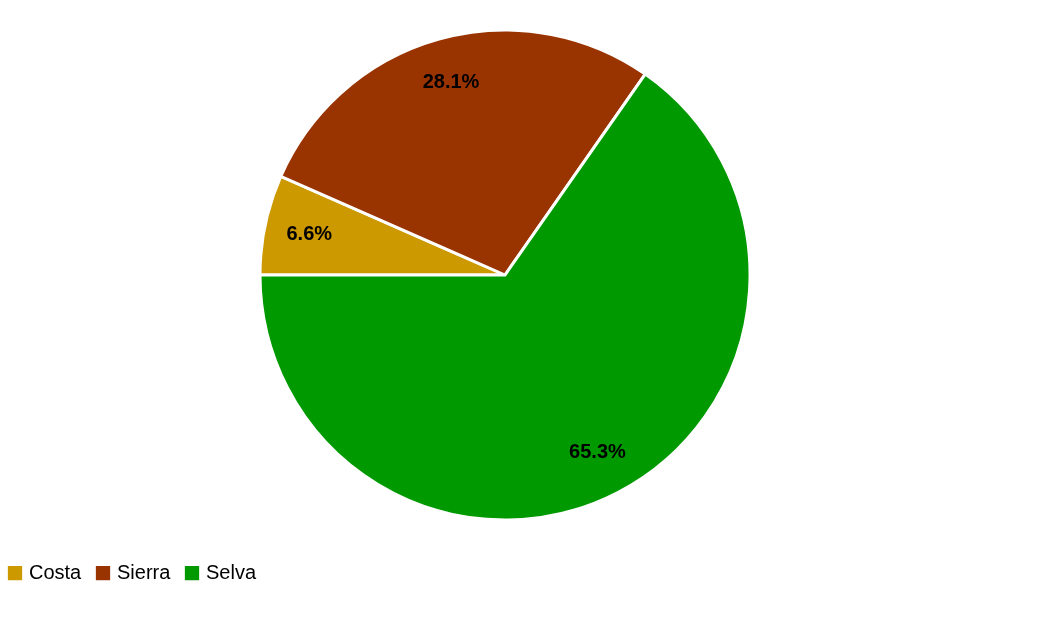 This screenshot has height=634, width=1062. Describe the element at coordinates (144, 572) in the screenshot. I see `legend-label: Sierra` at that location.